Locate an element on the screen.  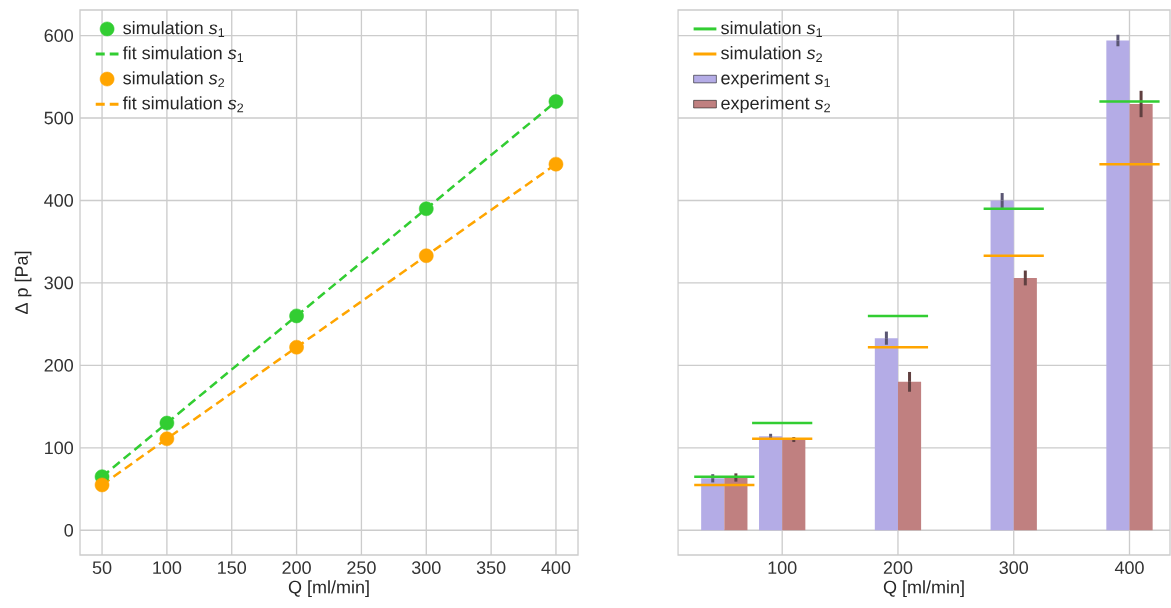
x-tick-label: 250 is located at coordinates (361, 567).